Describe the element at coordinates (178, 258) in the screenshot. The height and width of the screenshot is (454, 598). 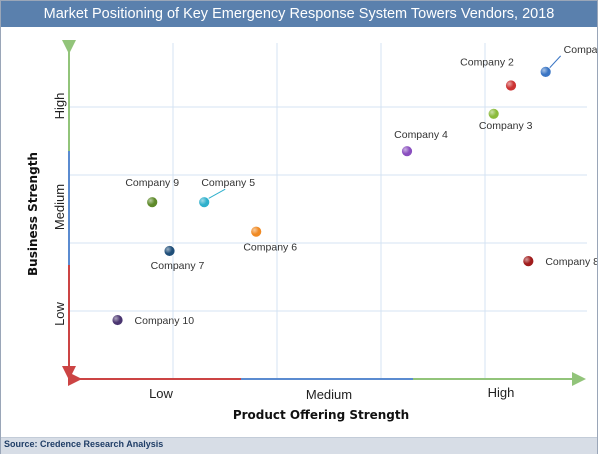
I see `data-point-7: Company 7` at that location.